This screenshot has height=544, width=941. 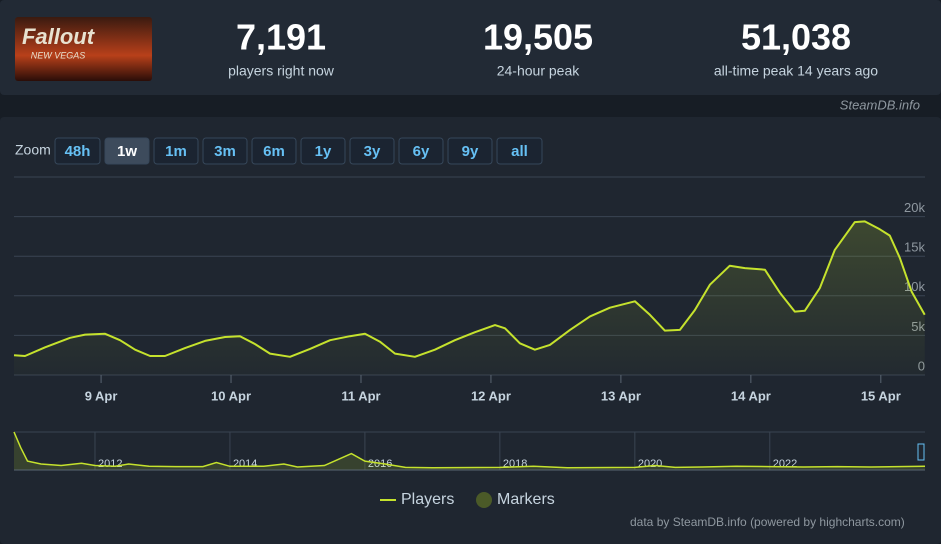 What do you see at coordinates (281, 71) in the screenshot?
I see `stat-label: players right now` at bounding box center [281, 71].